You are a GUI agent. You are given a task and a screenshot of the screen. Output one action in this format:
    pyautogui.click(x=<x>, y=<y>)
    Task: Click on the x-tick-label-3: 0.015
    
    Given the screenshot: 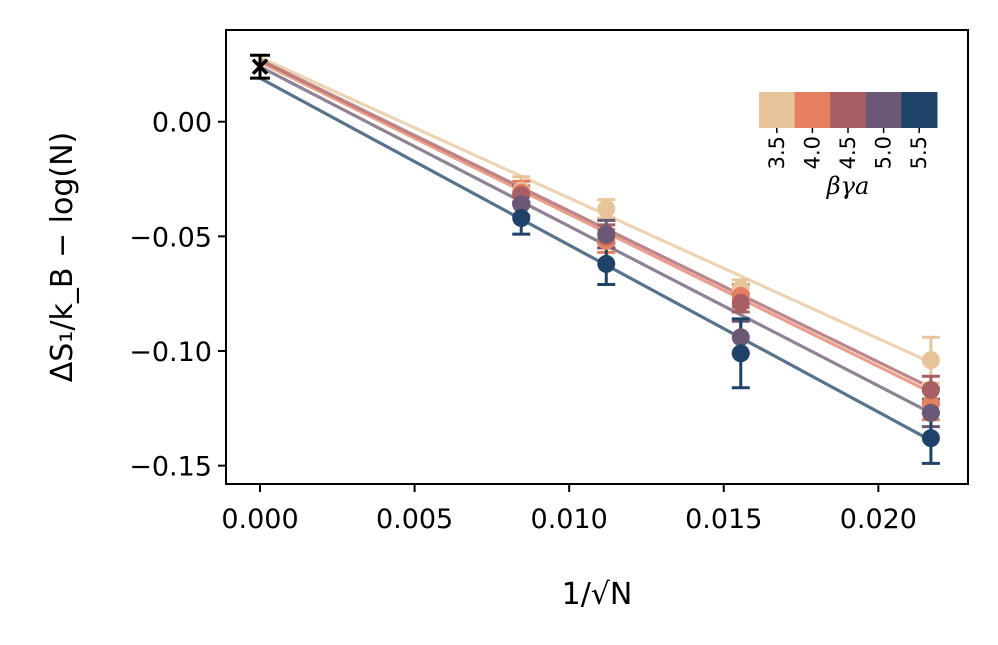 What is the action you would take?
    pyautogui.click(x=723, y=519)
    